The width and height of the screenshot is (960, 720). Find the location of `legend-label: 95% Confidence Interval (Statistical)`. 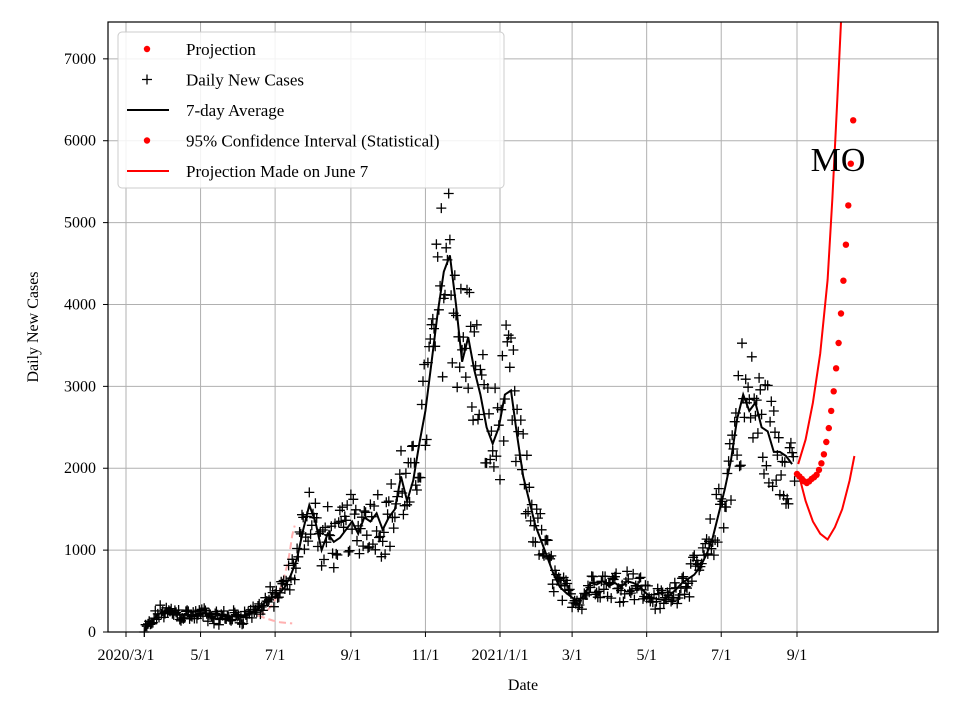

legend-label: 95% Confidence Interval (Statistical) is located at coordinates (313, 141).